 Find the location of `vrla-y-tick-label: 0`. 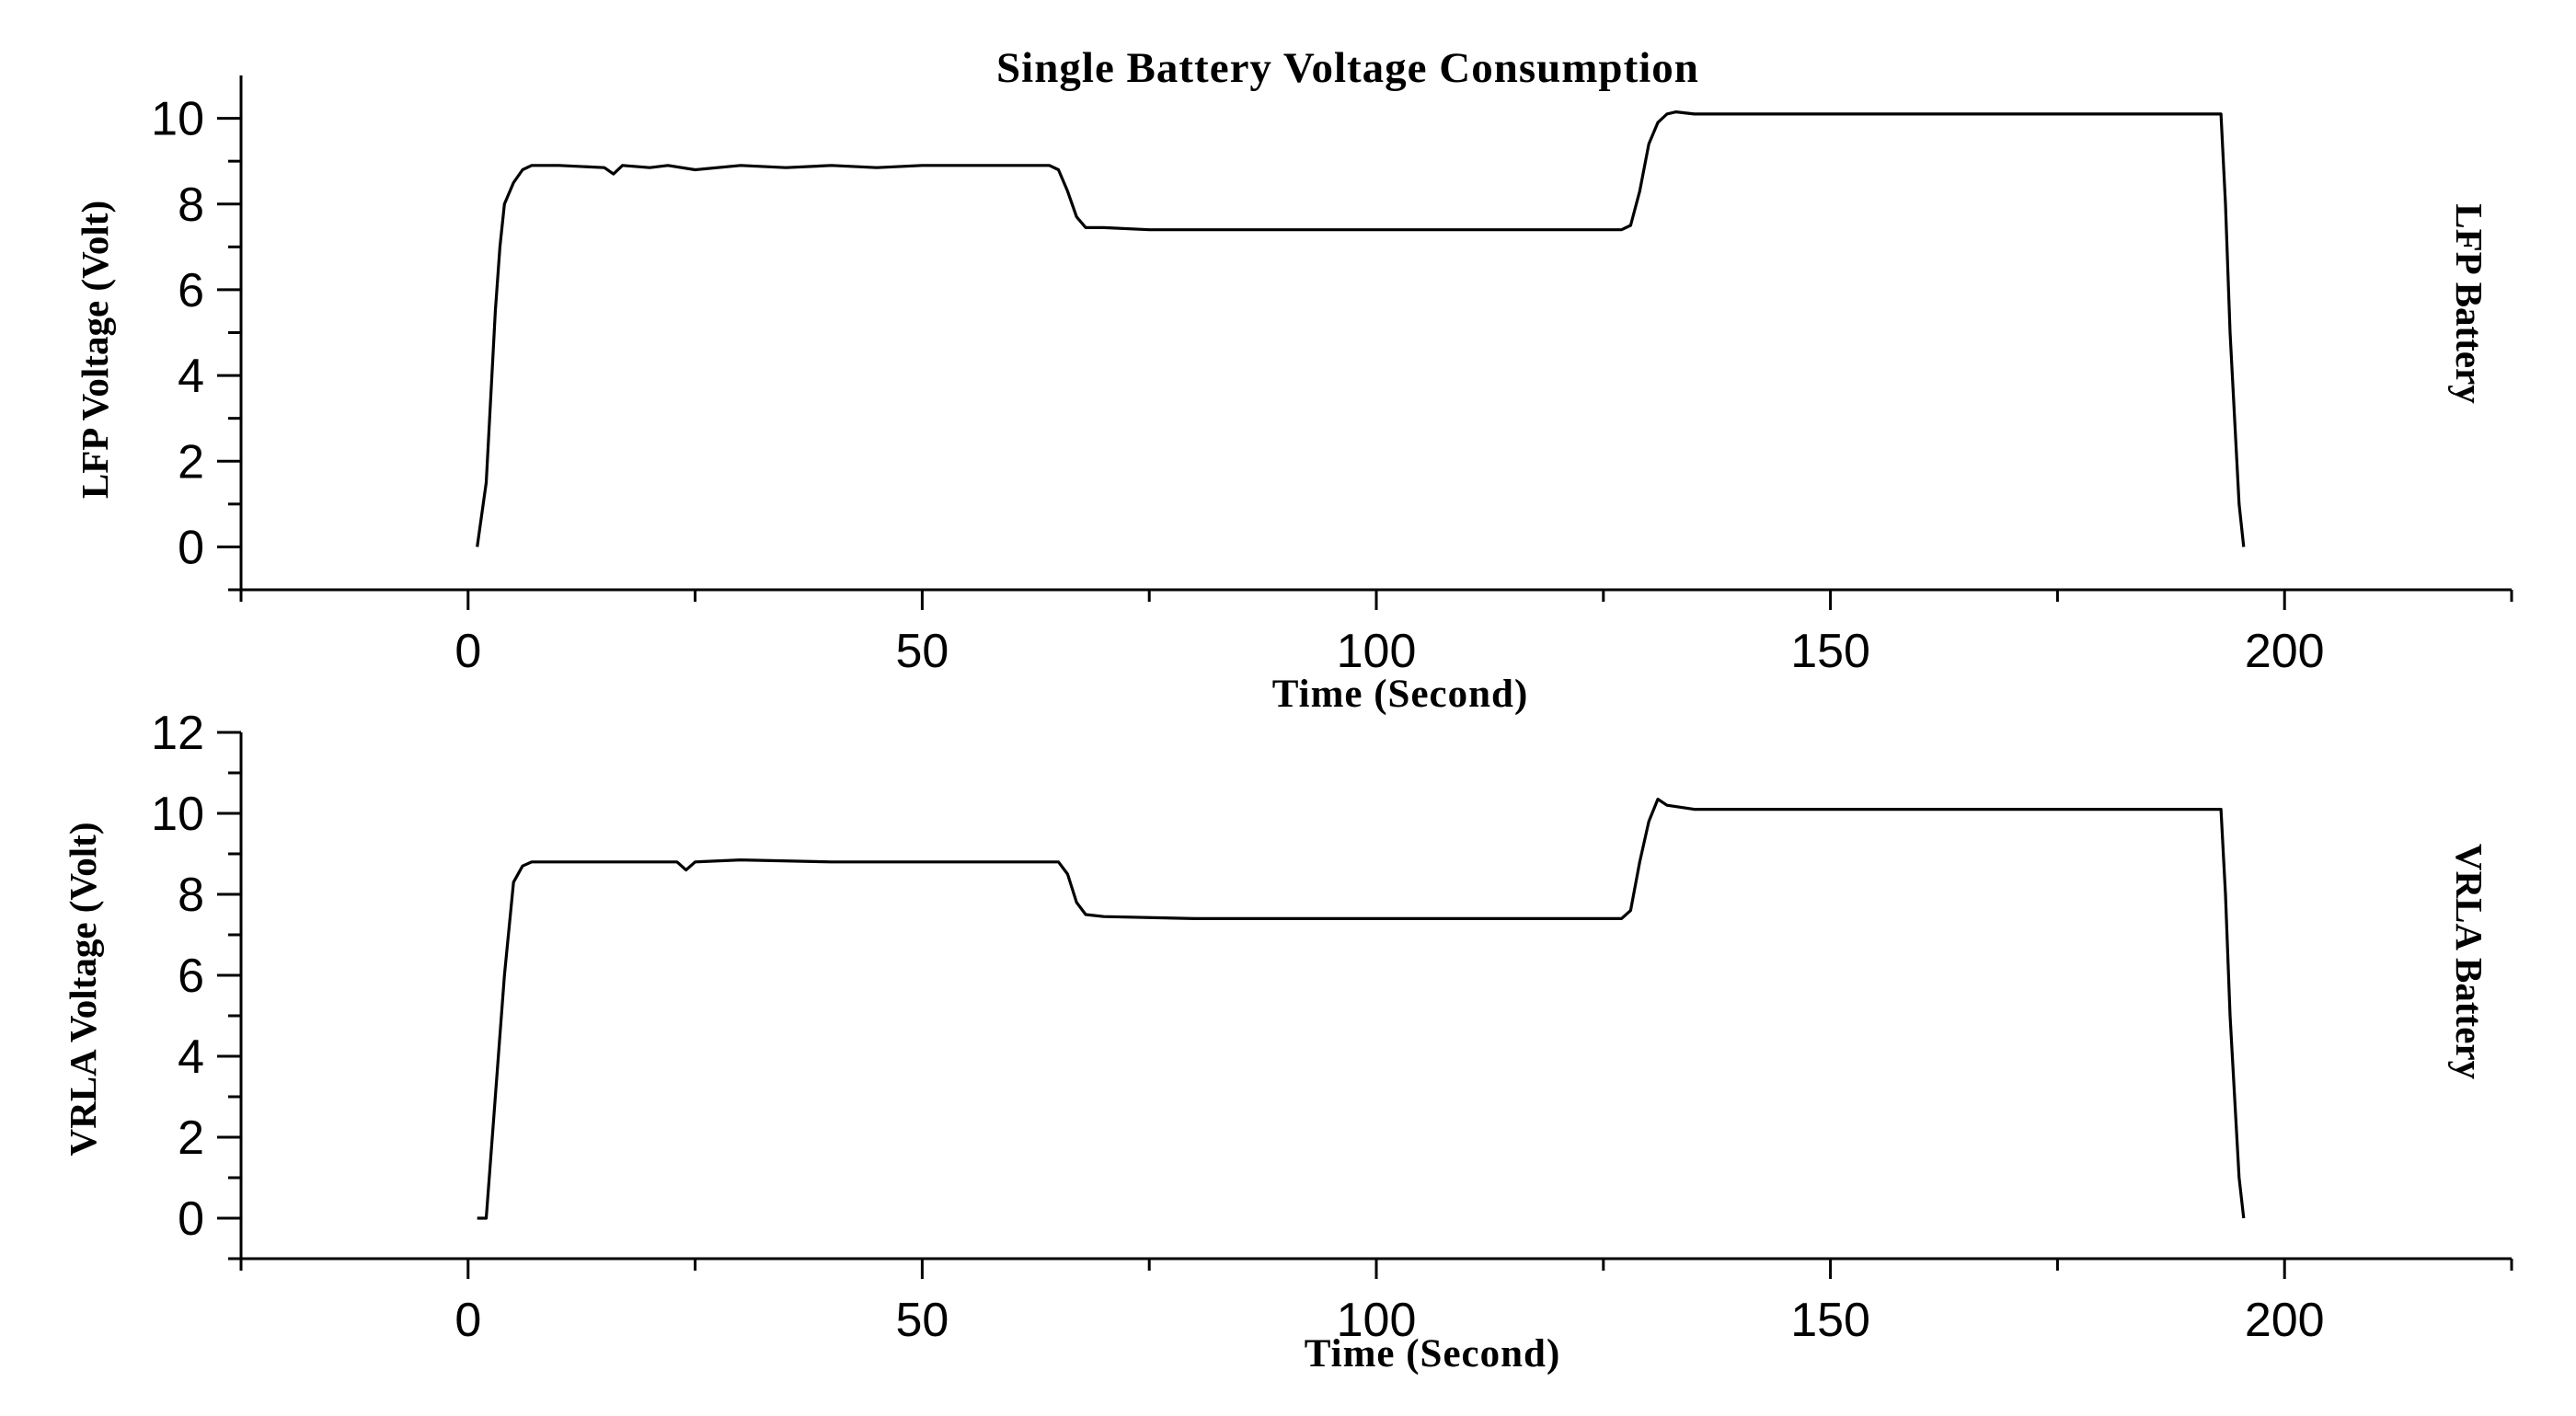

vrla-y-tick-label: 0 is located at coordinates (191, 1219).